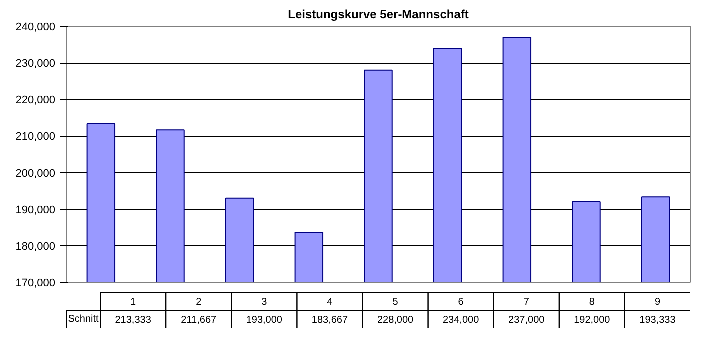 This screenshot has width=703, height=337. What do you see at coordinates (330, 302) in the screenshot?
I see `x-tick-label: 4` at bounding box center [330, 302].